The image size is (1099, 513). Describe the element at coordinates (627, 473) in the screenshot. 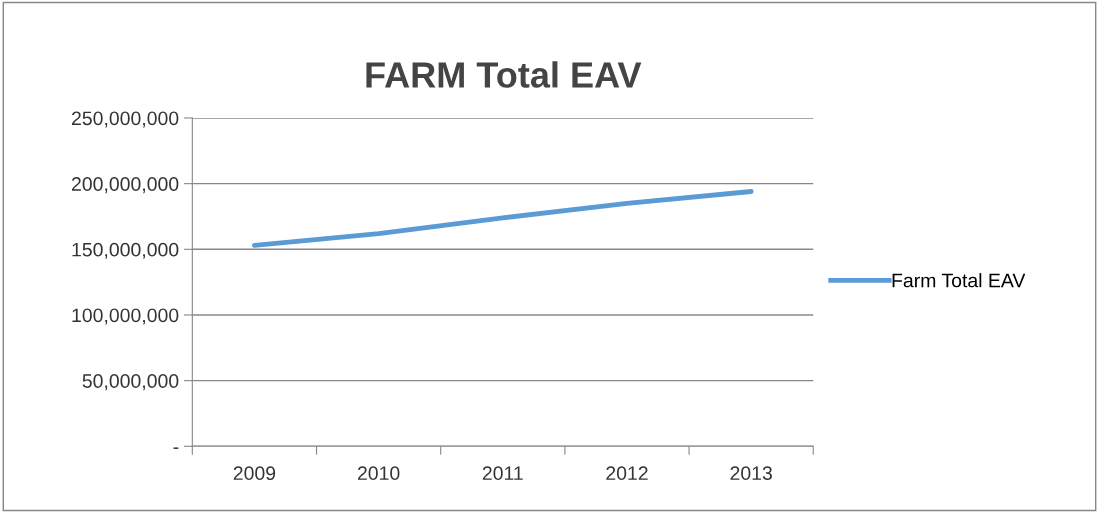

I see `x-tick-label: 2012` at that location.